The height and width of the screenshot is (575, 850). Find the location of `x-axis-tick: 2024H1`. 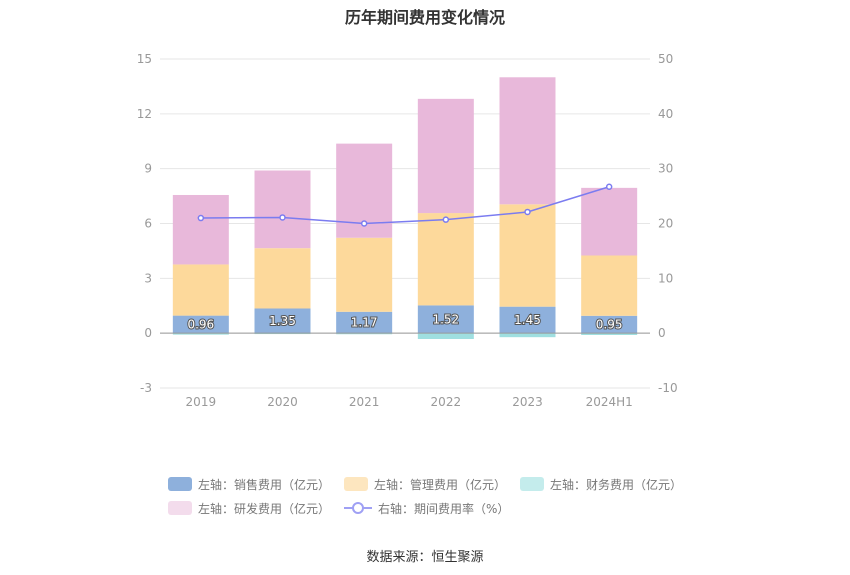

x-axis-tick: 2024H1 is located at coordinates (609, 402).